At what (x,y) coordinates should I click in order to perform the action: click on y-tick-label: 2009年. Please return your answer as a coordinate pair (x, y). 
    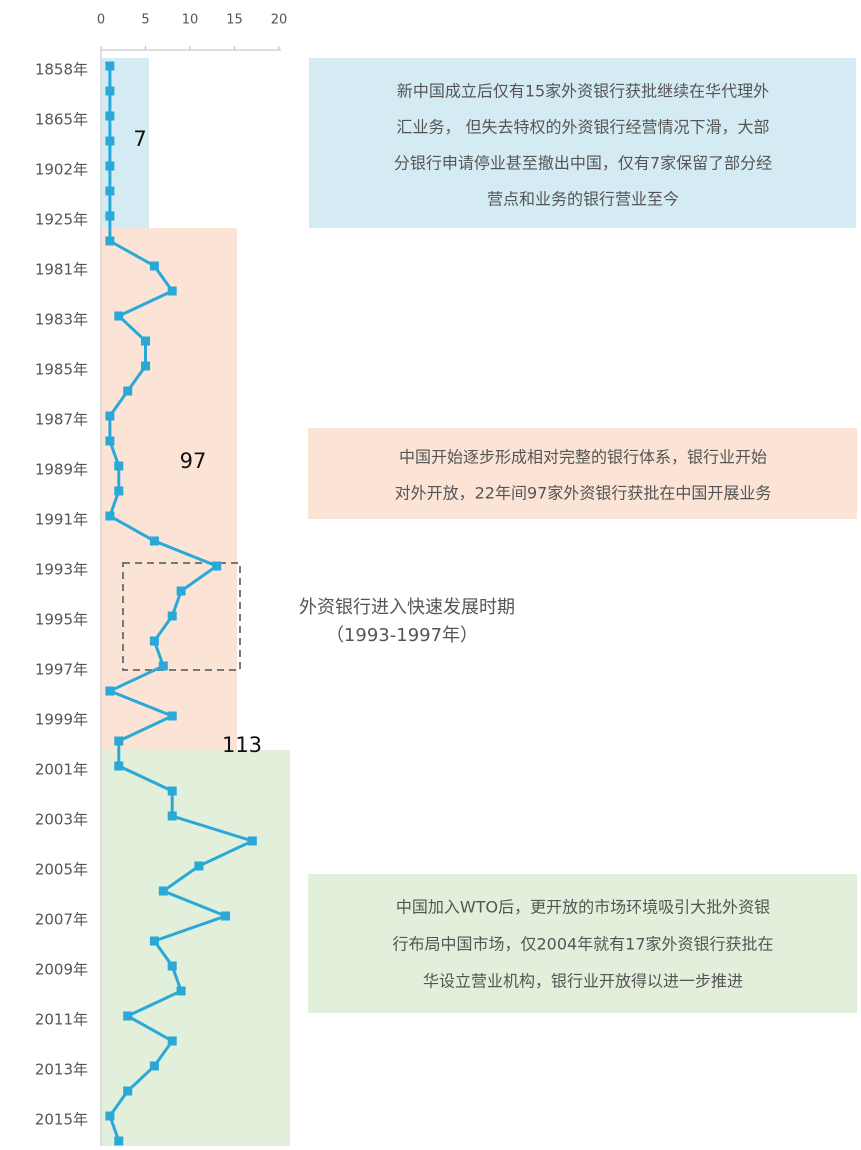
    Looking at the image, I should click on (61, 970).